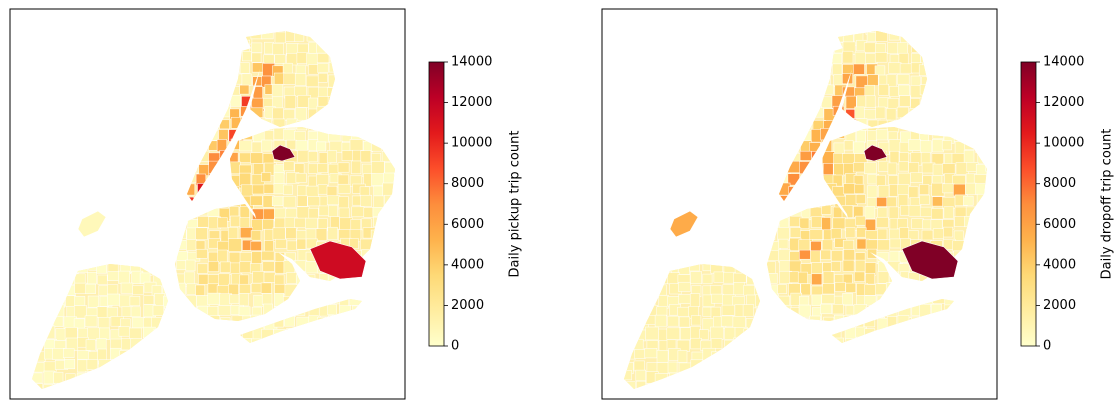 The image size is (1118, 410). What do you see at coordinates (1028, 204) in the screenshot?
I see `colorbar-gradient` at bounding box center [1028, 204].